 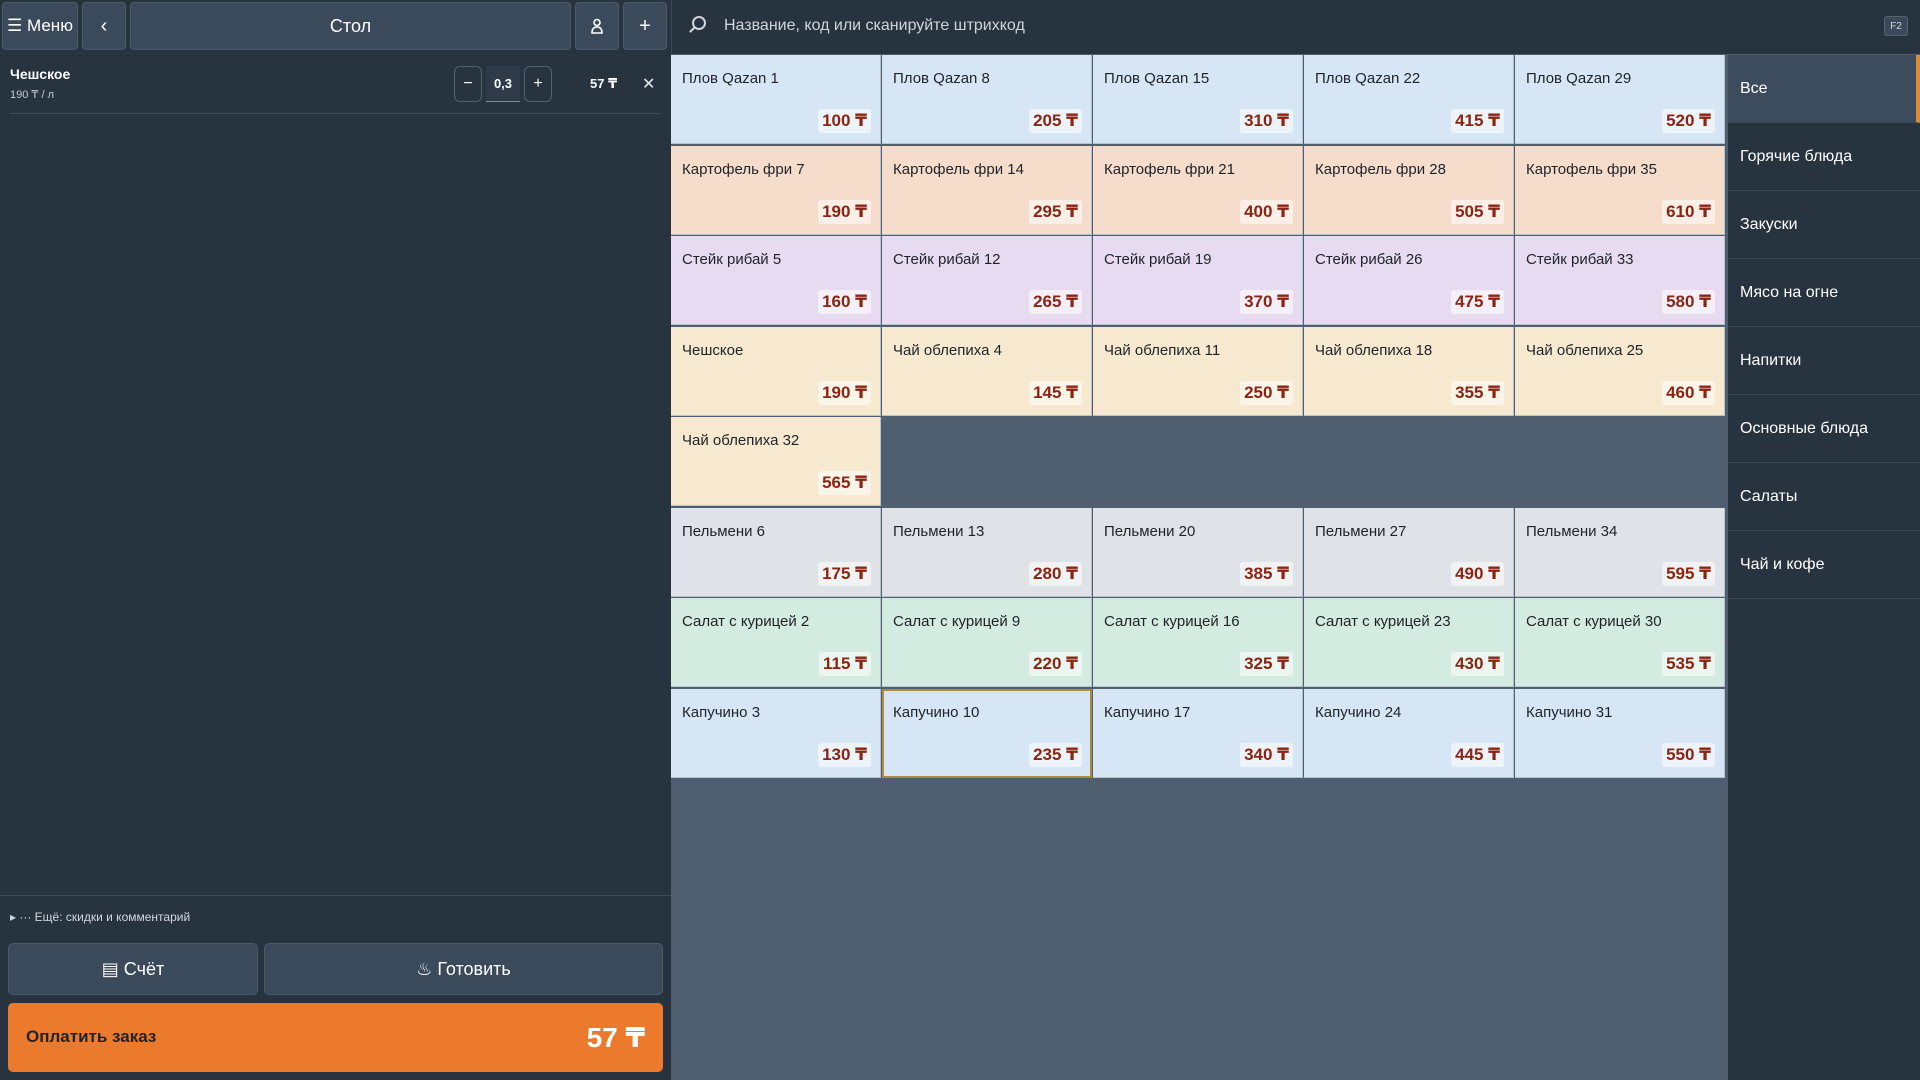 What do you see at coordinates (649, 84) in the screenshot?
I see `remove-item-button: ✕` at bounding box center [649, 84].